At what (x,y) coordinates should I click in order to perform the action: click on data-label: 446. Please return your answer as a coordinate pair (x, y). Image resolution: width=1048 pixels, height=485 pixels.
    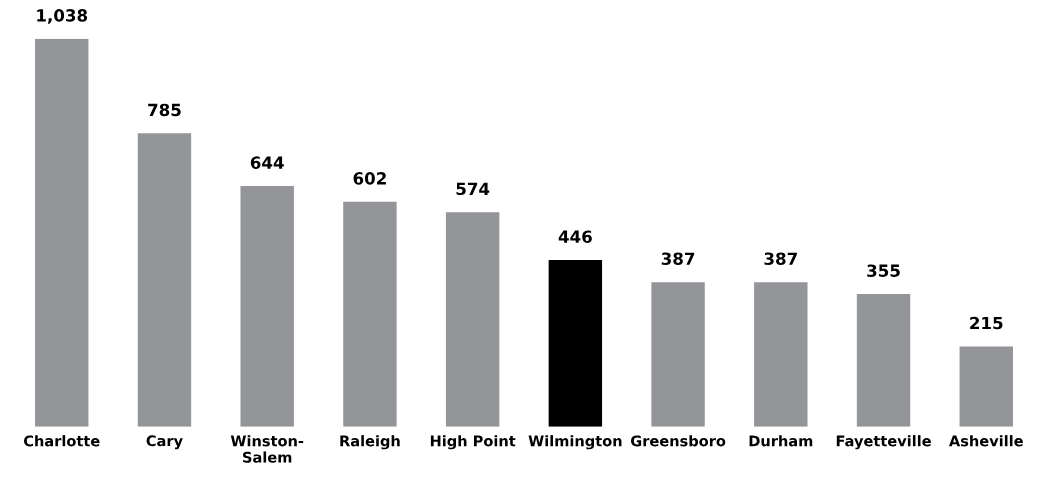
    Looking at the image, I should click on (575, 236).